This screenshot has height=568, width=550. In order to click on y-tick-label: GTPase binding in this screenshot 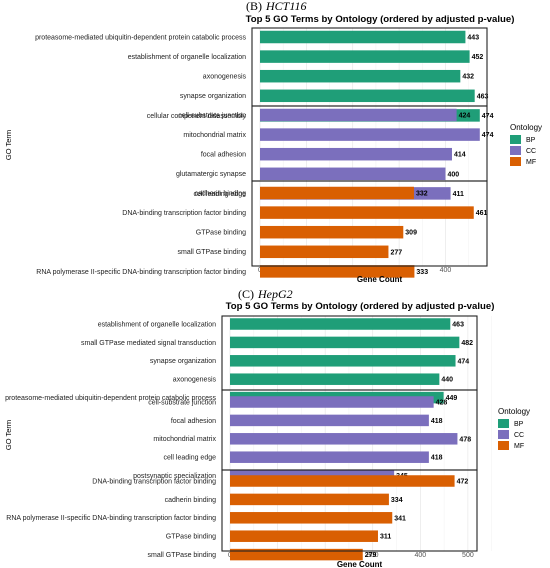, I will do `click(221, 233)`.